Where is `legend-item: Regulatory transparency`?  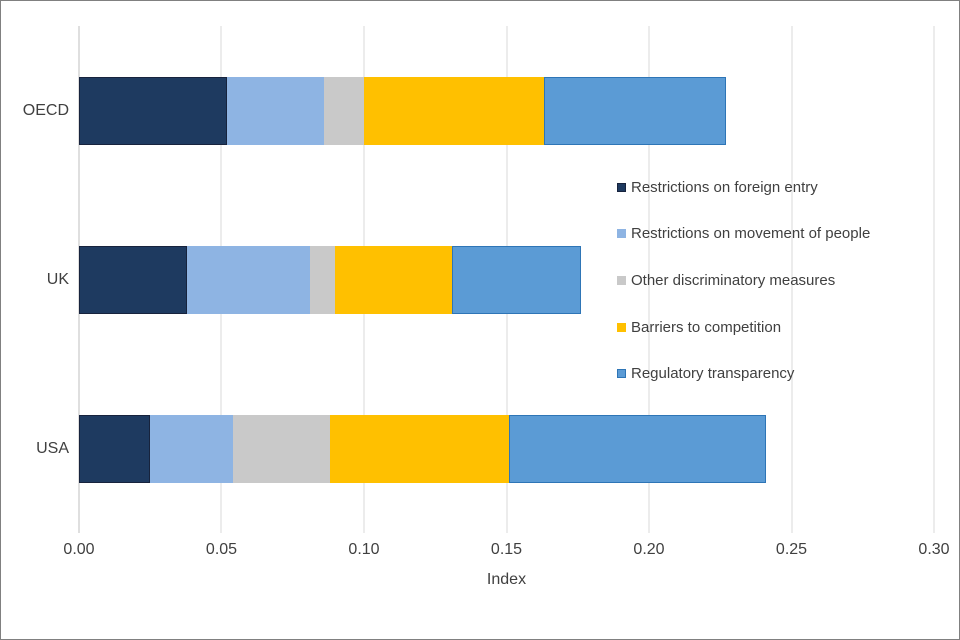
legend-item: Regulatory transparency is located at coordinates (743, 373).